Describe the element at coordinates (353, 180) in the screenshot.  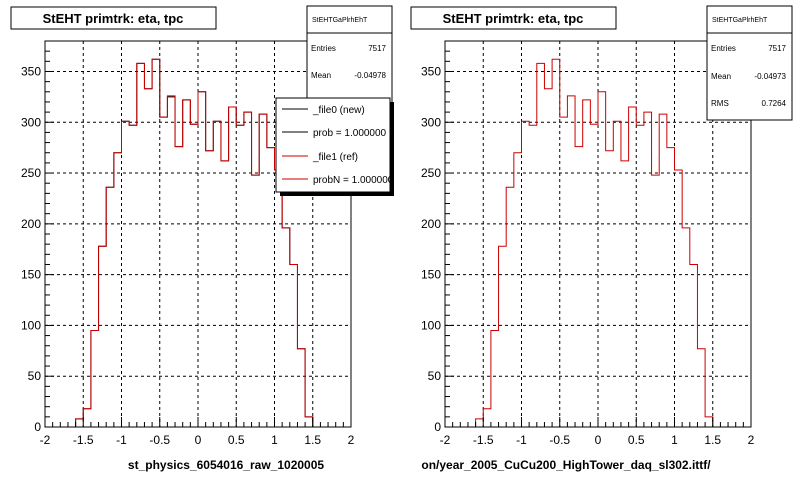
I see `legend-label-probn: probN = 1.000000` at that location.